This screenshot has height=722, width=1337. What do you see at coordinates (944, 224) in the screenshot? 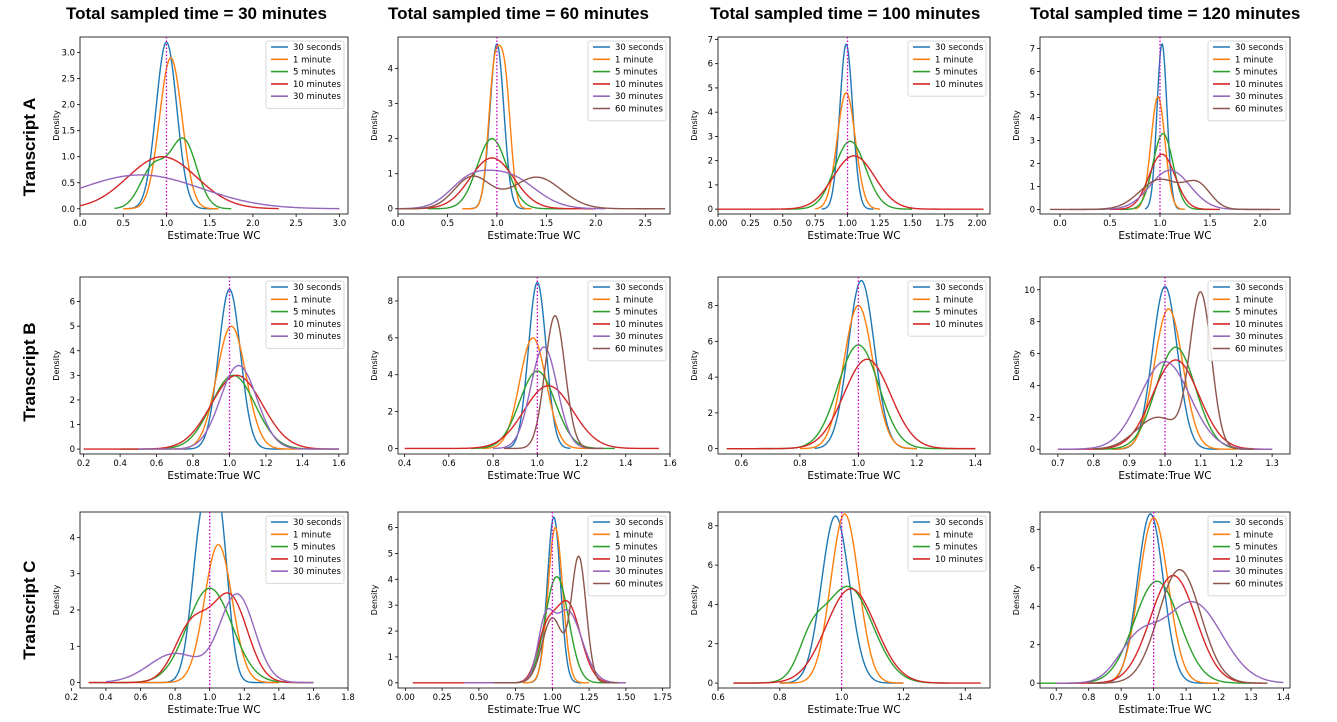
I see `x-tick-label: 1.75` at bounding box center [944, 224].